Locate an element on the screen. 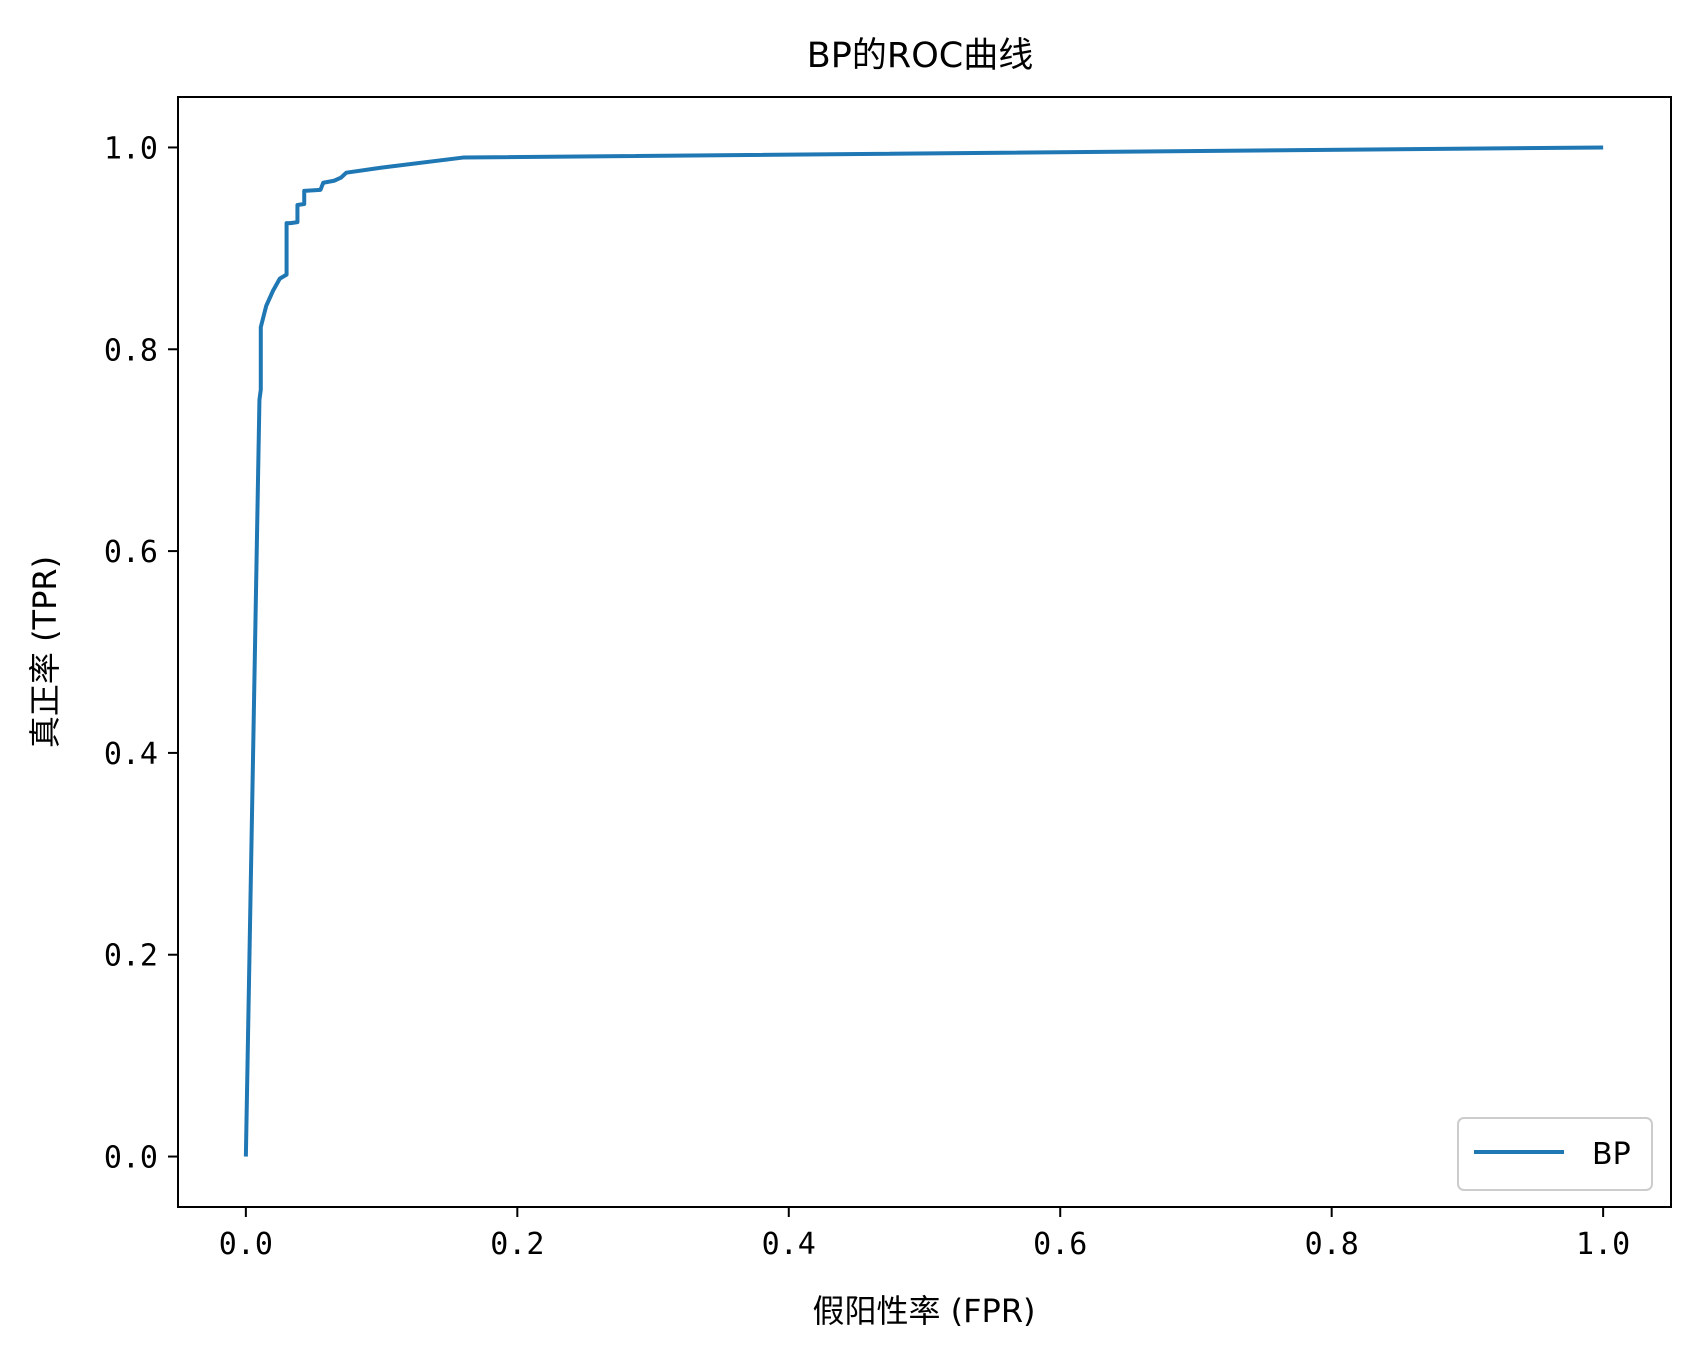  y-tick-label: 0.2 is located at coordinates (131, 956).